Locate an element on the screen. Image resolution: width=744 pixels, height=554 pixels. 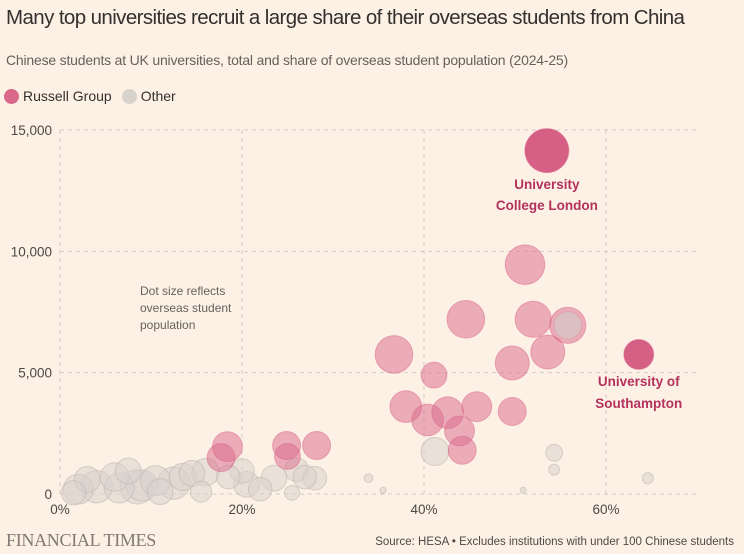
y-tick-label: 5,000 is located at coordinates (35, 373).